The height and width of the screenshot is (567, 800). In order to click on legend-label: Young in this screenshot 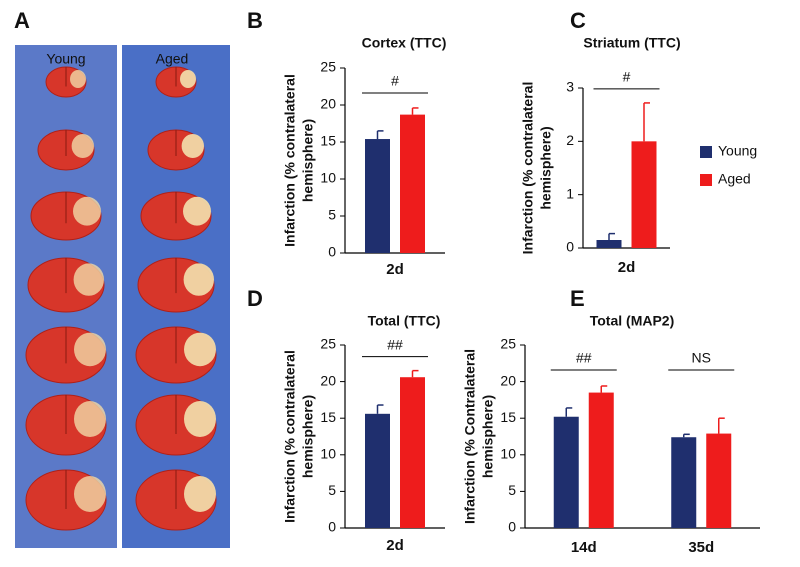, I will do `click(737, 151)`.